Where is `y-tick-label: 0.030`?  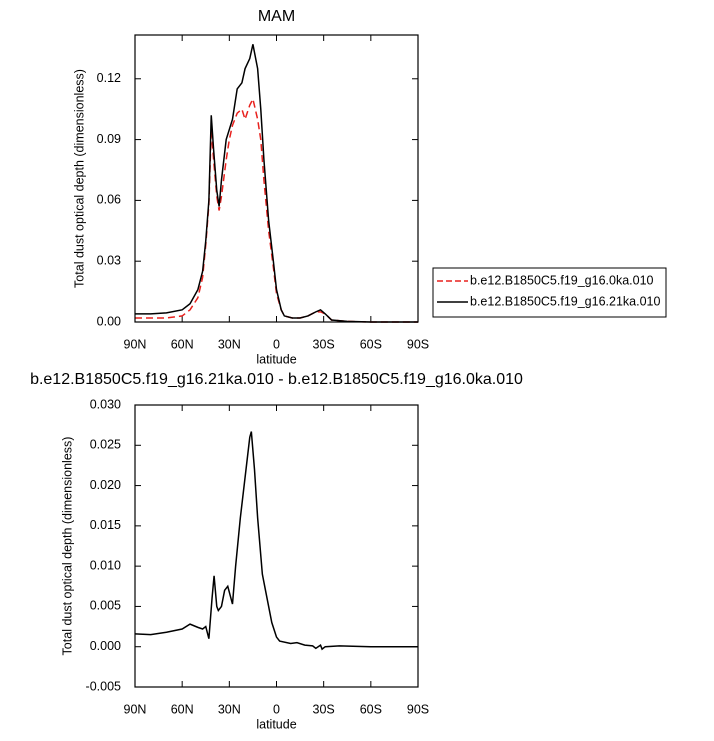 y-tick-label: 0.030 is located at coordinates (105, 404).